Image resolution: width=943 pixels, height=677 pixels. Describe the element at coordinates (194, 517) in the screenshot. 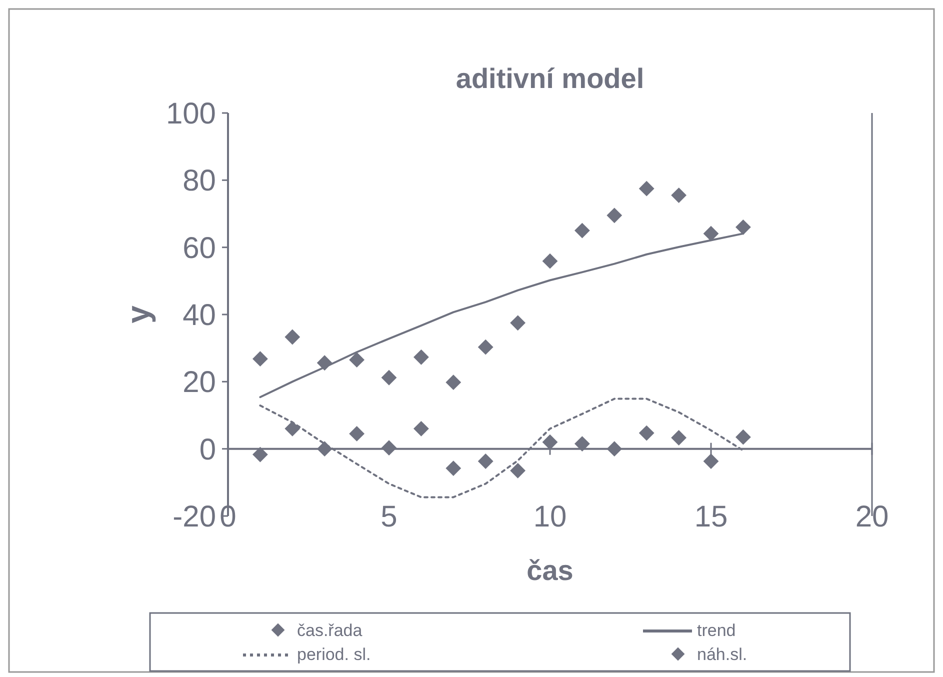

I see `y-tick-label: -20` at that location.